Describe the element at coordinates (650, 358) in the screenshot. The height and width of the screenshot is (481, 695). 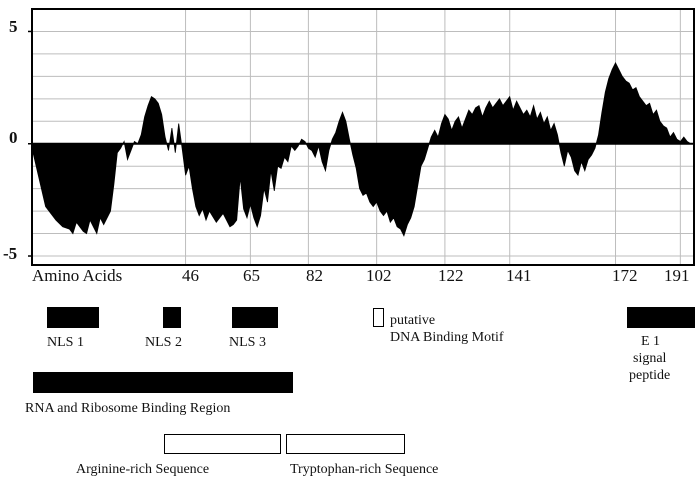
I see `signal-label: signal` at that location.